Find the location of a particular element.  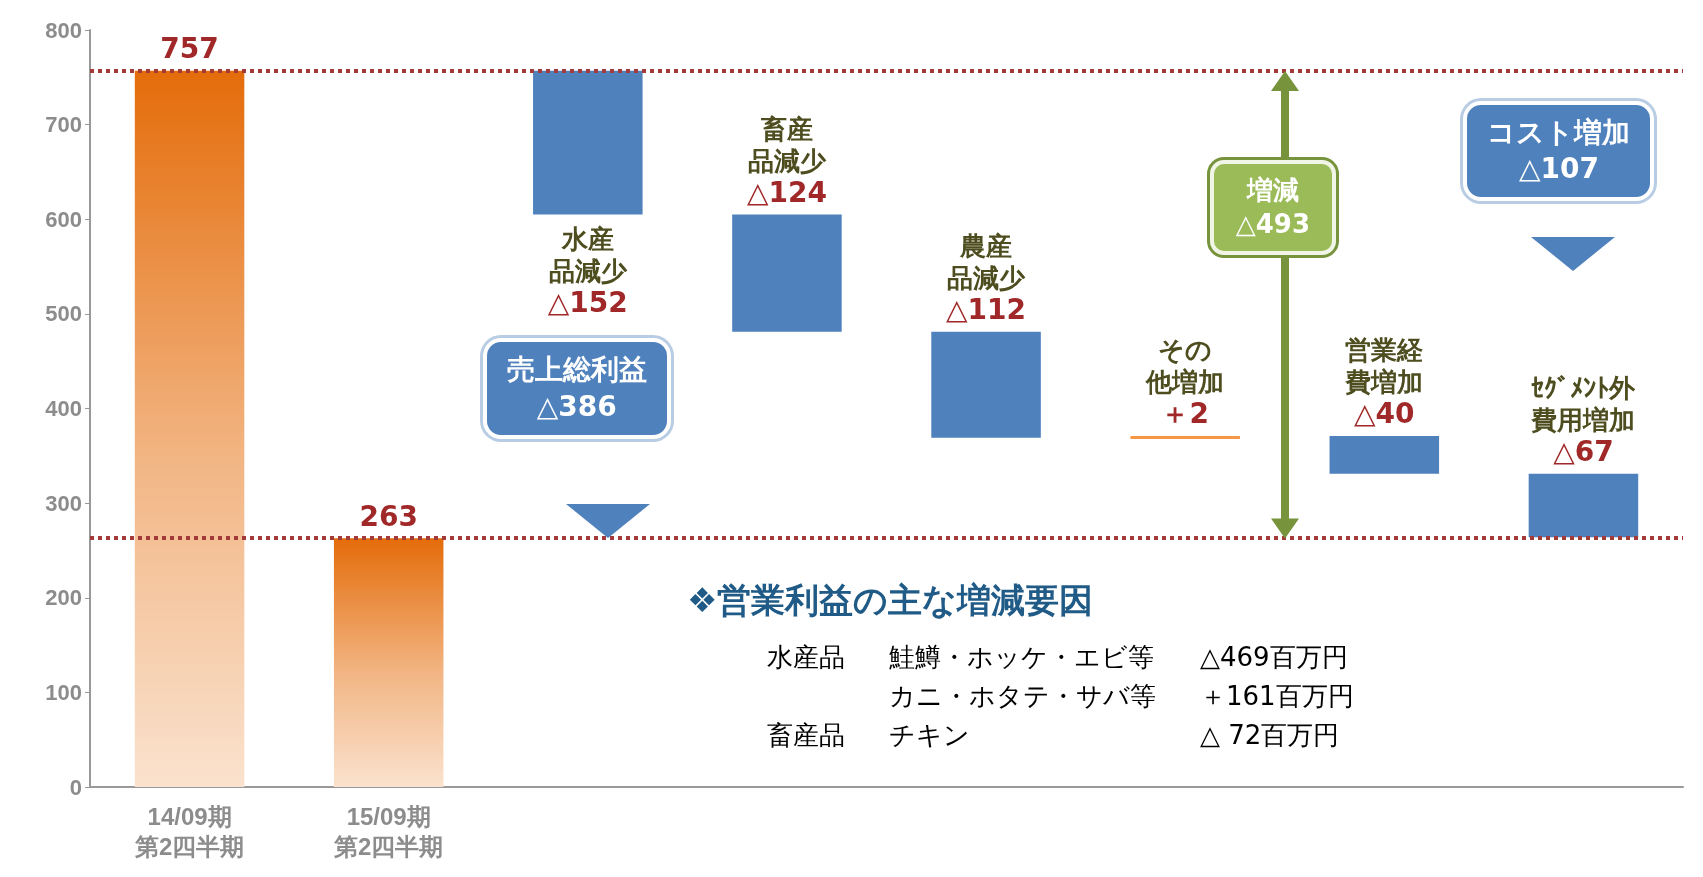

data-label: 263 is located at coordinates (388, 516).